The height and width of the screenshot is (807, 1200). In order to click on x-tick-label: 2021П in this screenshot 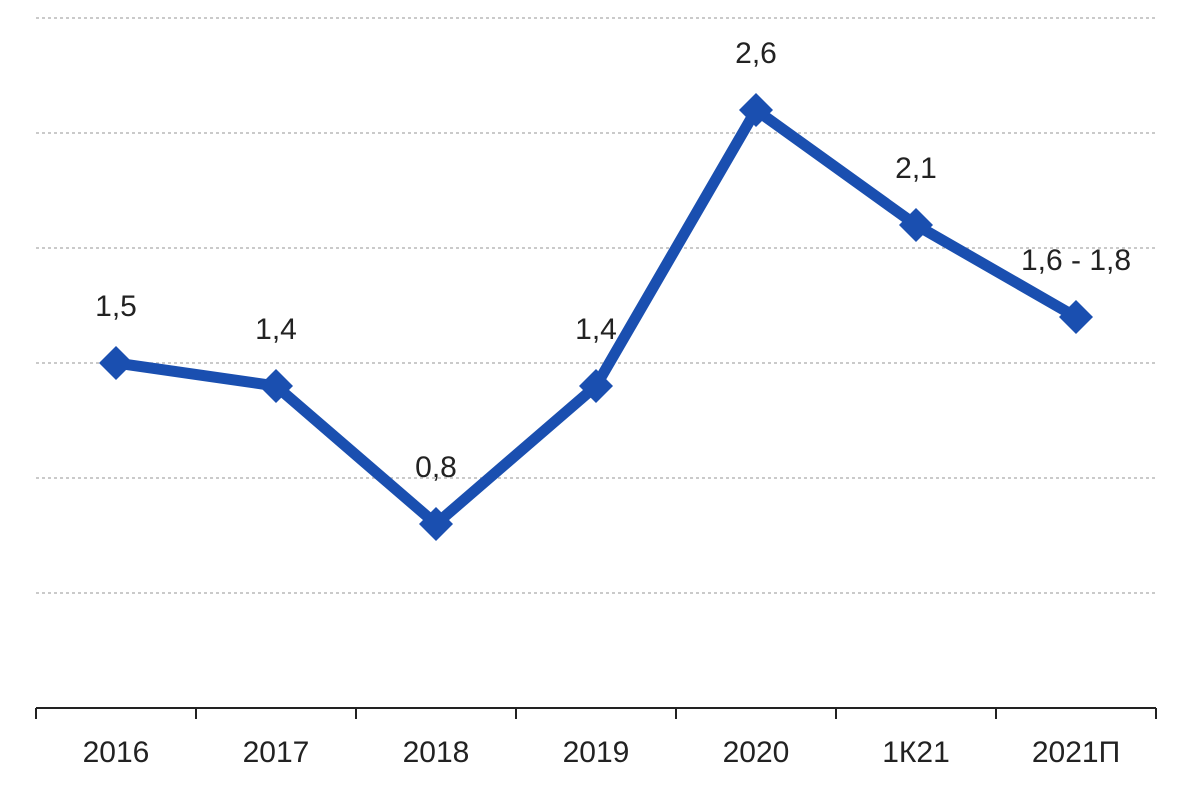, I will do `click(1076, 752)`.